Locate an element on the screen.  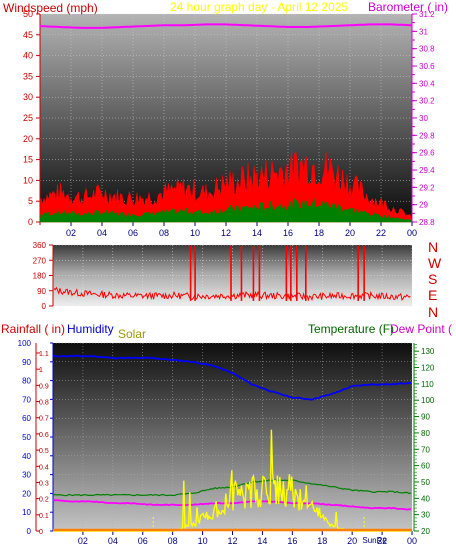
baro-tick-label: 30 is located at coordinates (423, 118).